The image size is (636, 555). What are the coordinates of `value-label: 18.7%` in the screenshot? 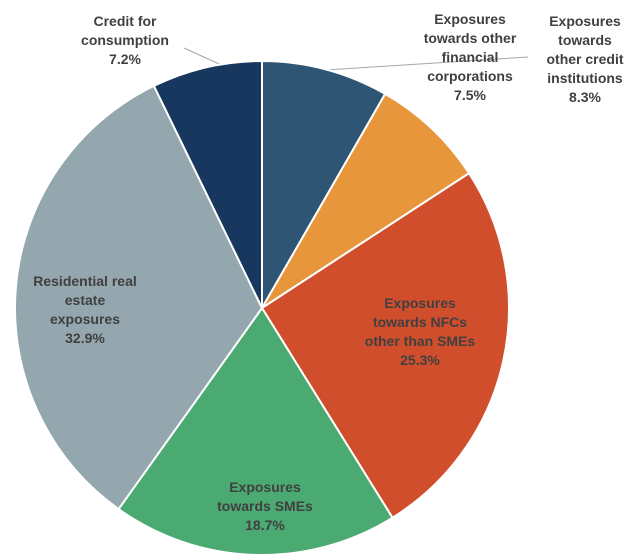 It's located at (265, 525).